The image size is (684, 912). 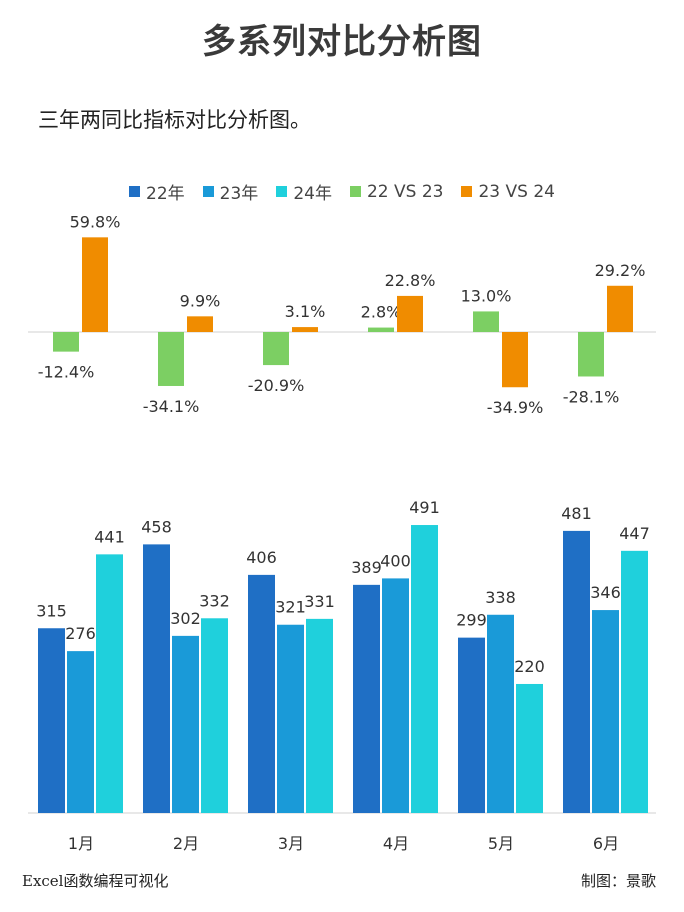 What do you see at coordinates (381, 312) in the screenshot?
I see `top-label-22vs23-4: 2.8%` at bounding box center [381, 312].